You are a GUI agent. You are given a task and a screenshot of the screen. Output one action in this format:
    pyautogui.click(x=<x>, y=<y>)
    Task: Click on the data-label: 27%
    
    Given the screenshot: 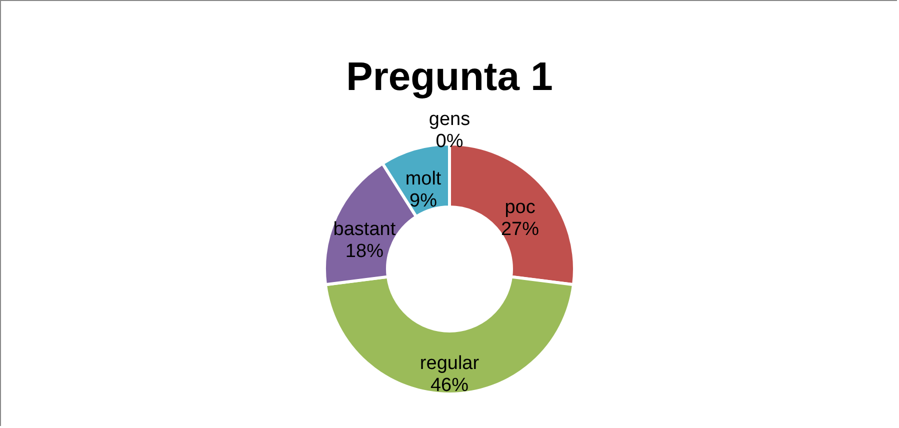 What is the action you would take?
    pyautogui.click(x=520, y=229)
    